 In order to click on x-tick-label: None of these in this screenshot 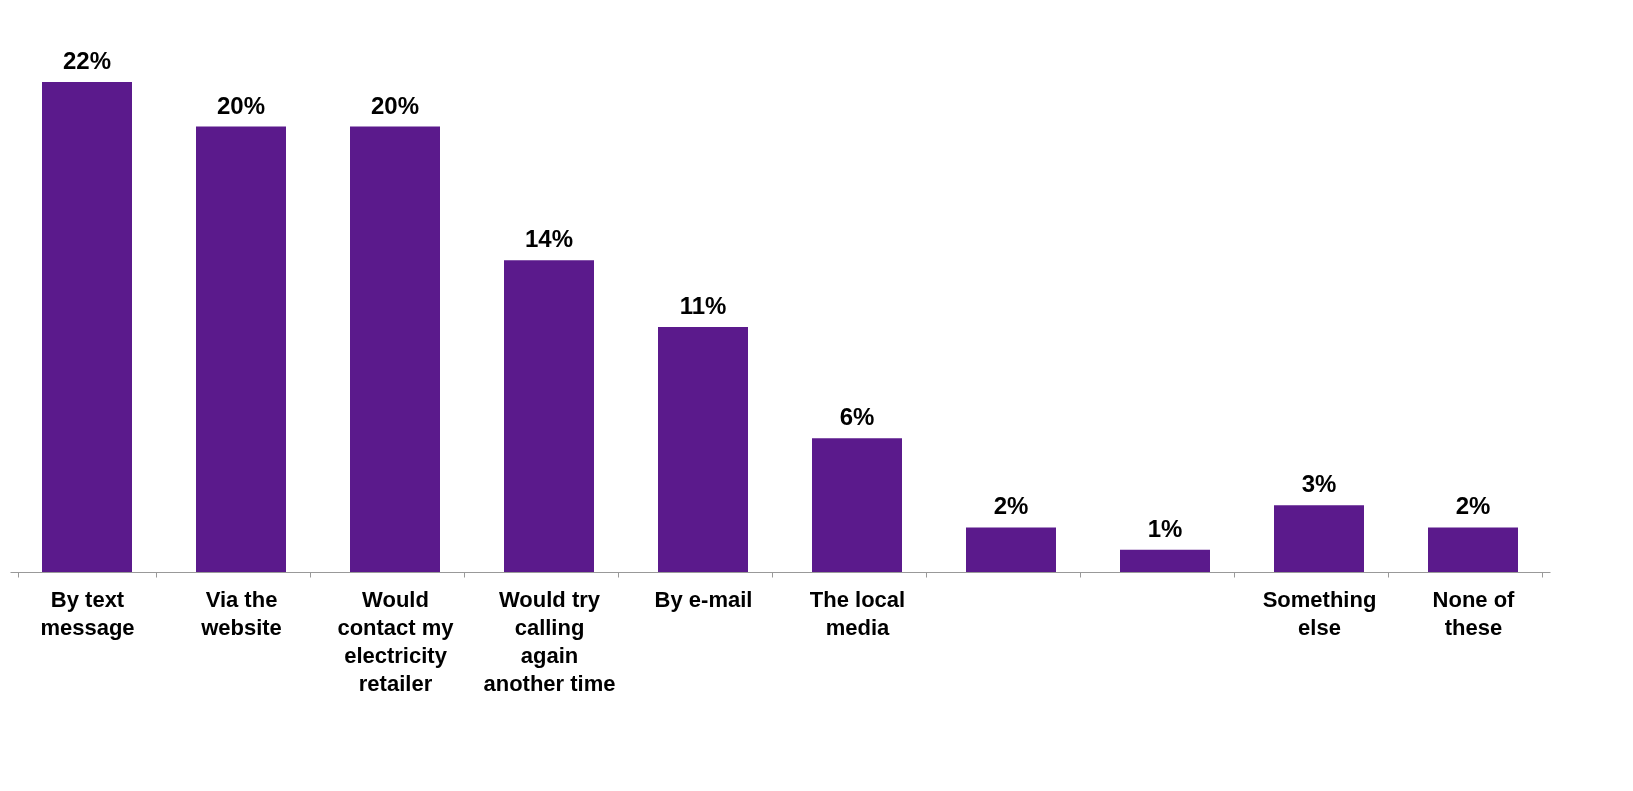, I will do `click(1474, 613)`.